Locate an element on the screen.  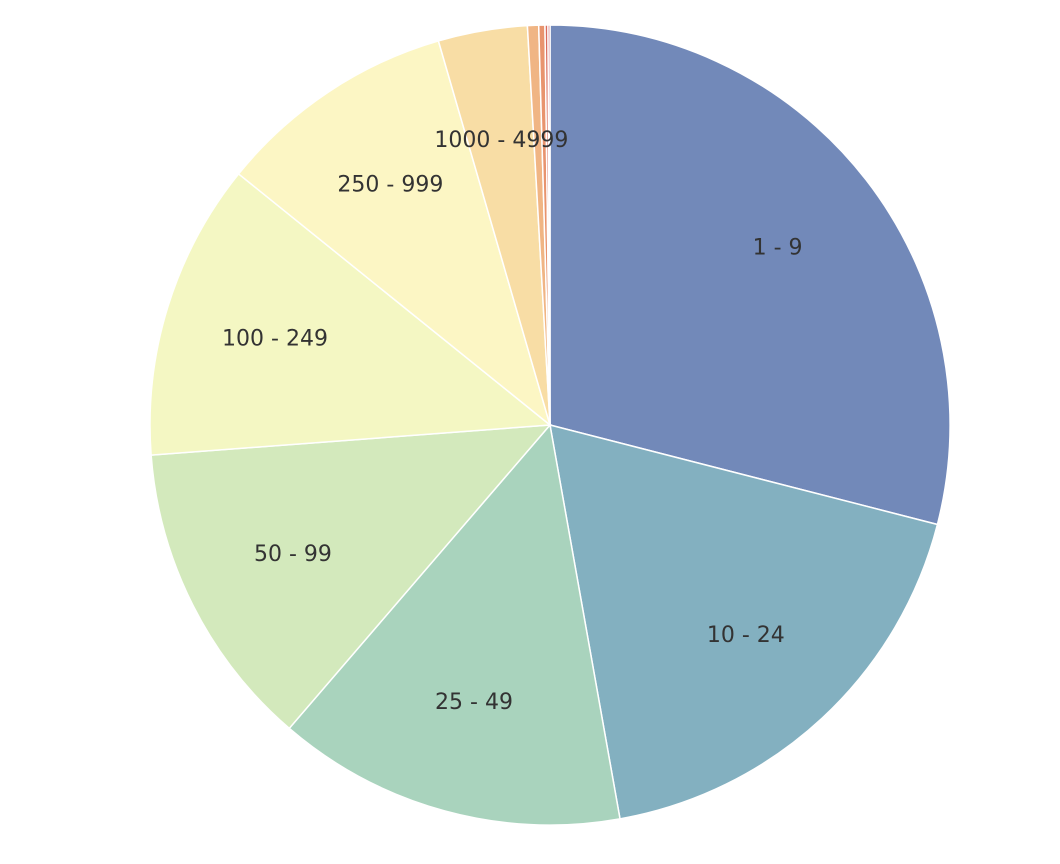
slice-label: 1000 - 4999 is located at coordinates (501, 140).